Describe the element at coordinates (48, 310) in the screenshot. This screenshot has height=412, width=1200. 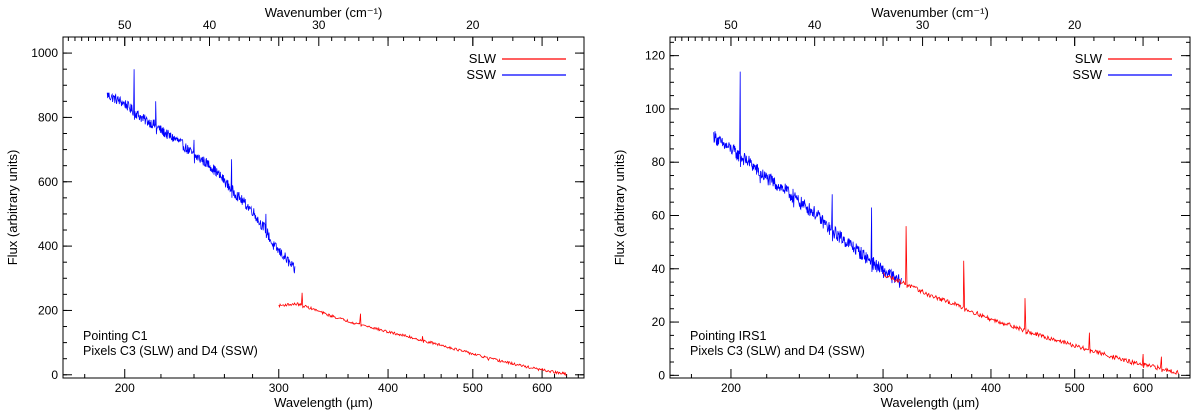
I see `y-tick-label: 200` at that location.